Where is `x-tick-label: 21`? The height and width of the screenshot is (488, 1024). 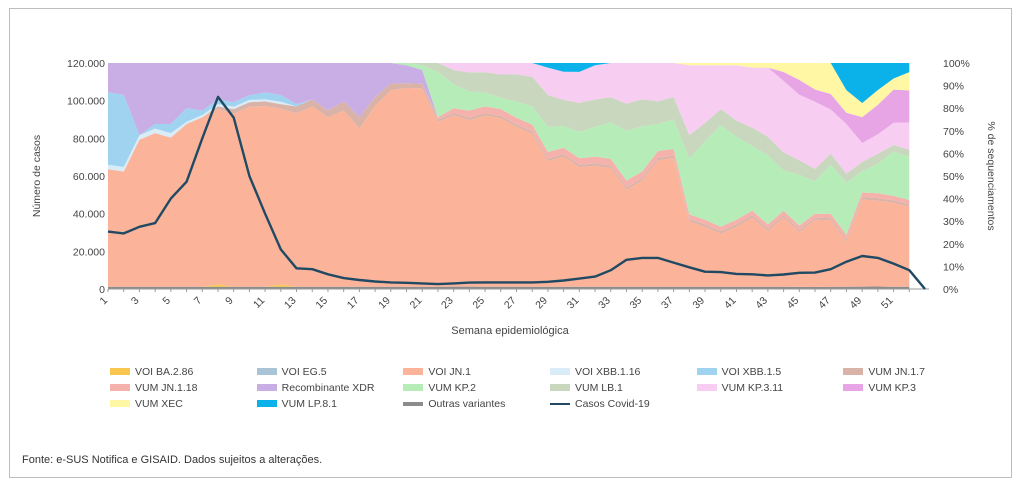
x-tick-label: 21 is located at coordinates (416, 303).